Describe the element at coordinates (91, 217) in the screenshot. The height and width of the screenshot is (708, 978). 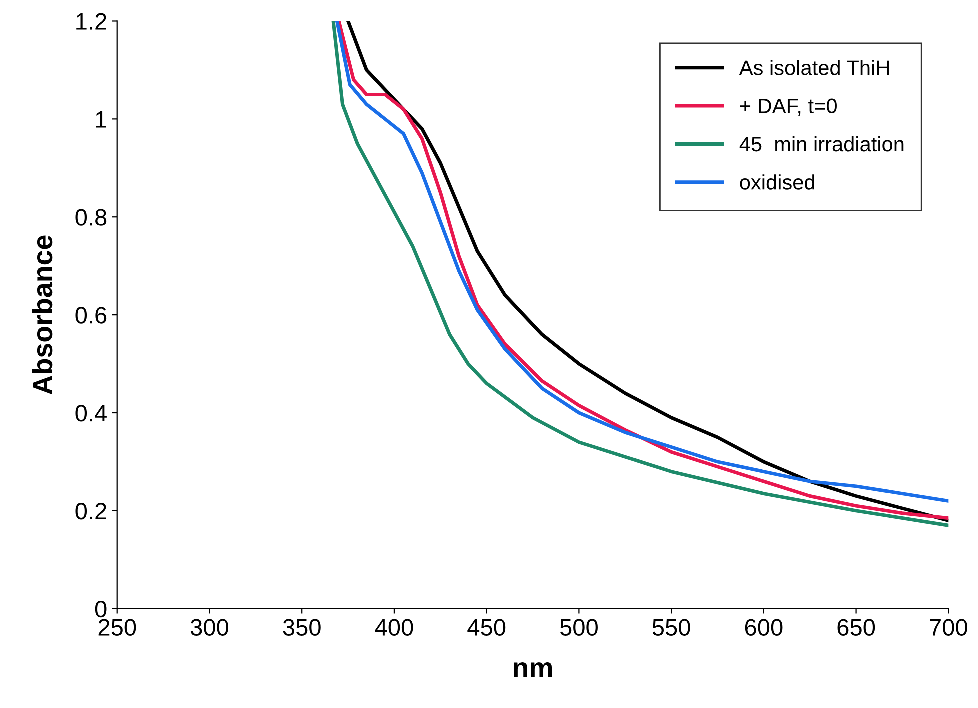
I see `y-tick-label: 0.8` at that location.